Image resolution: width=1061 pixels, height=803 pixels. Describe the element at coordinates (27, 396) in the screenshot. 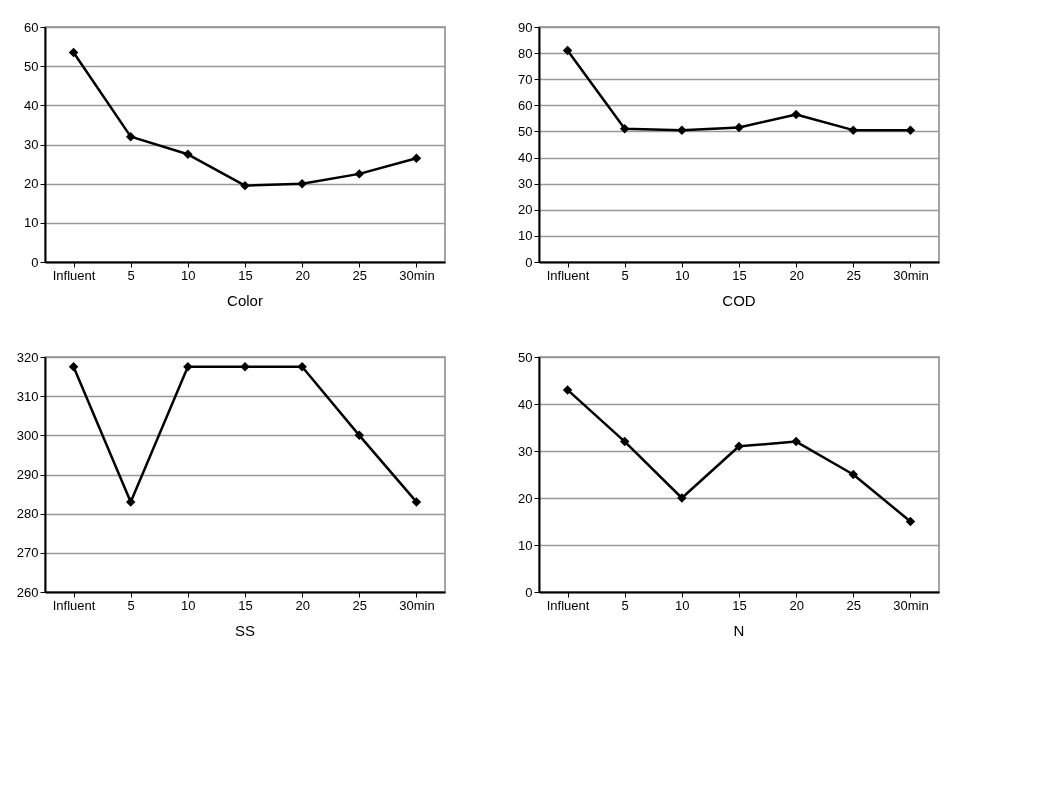

I see `y-tick-label: 310` at that location.